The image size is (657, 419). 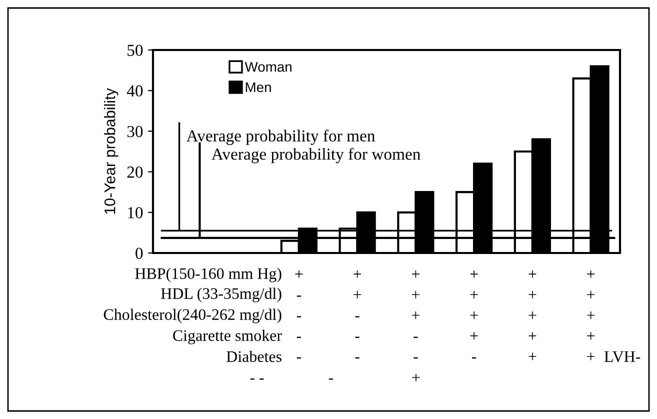 I want to click on y-tick-label: 50, so click(x=135, y=50).